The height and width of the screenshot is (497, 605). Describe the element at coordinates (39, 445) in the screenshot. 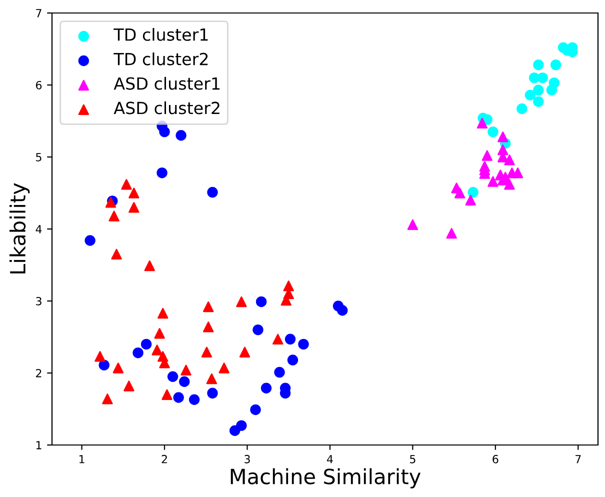

I see `y-tick-label: 1` at that location.